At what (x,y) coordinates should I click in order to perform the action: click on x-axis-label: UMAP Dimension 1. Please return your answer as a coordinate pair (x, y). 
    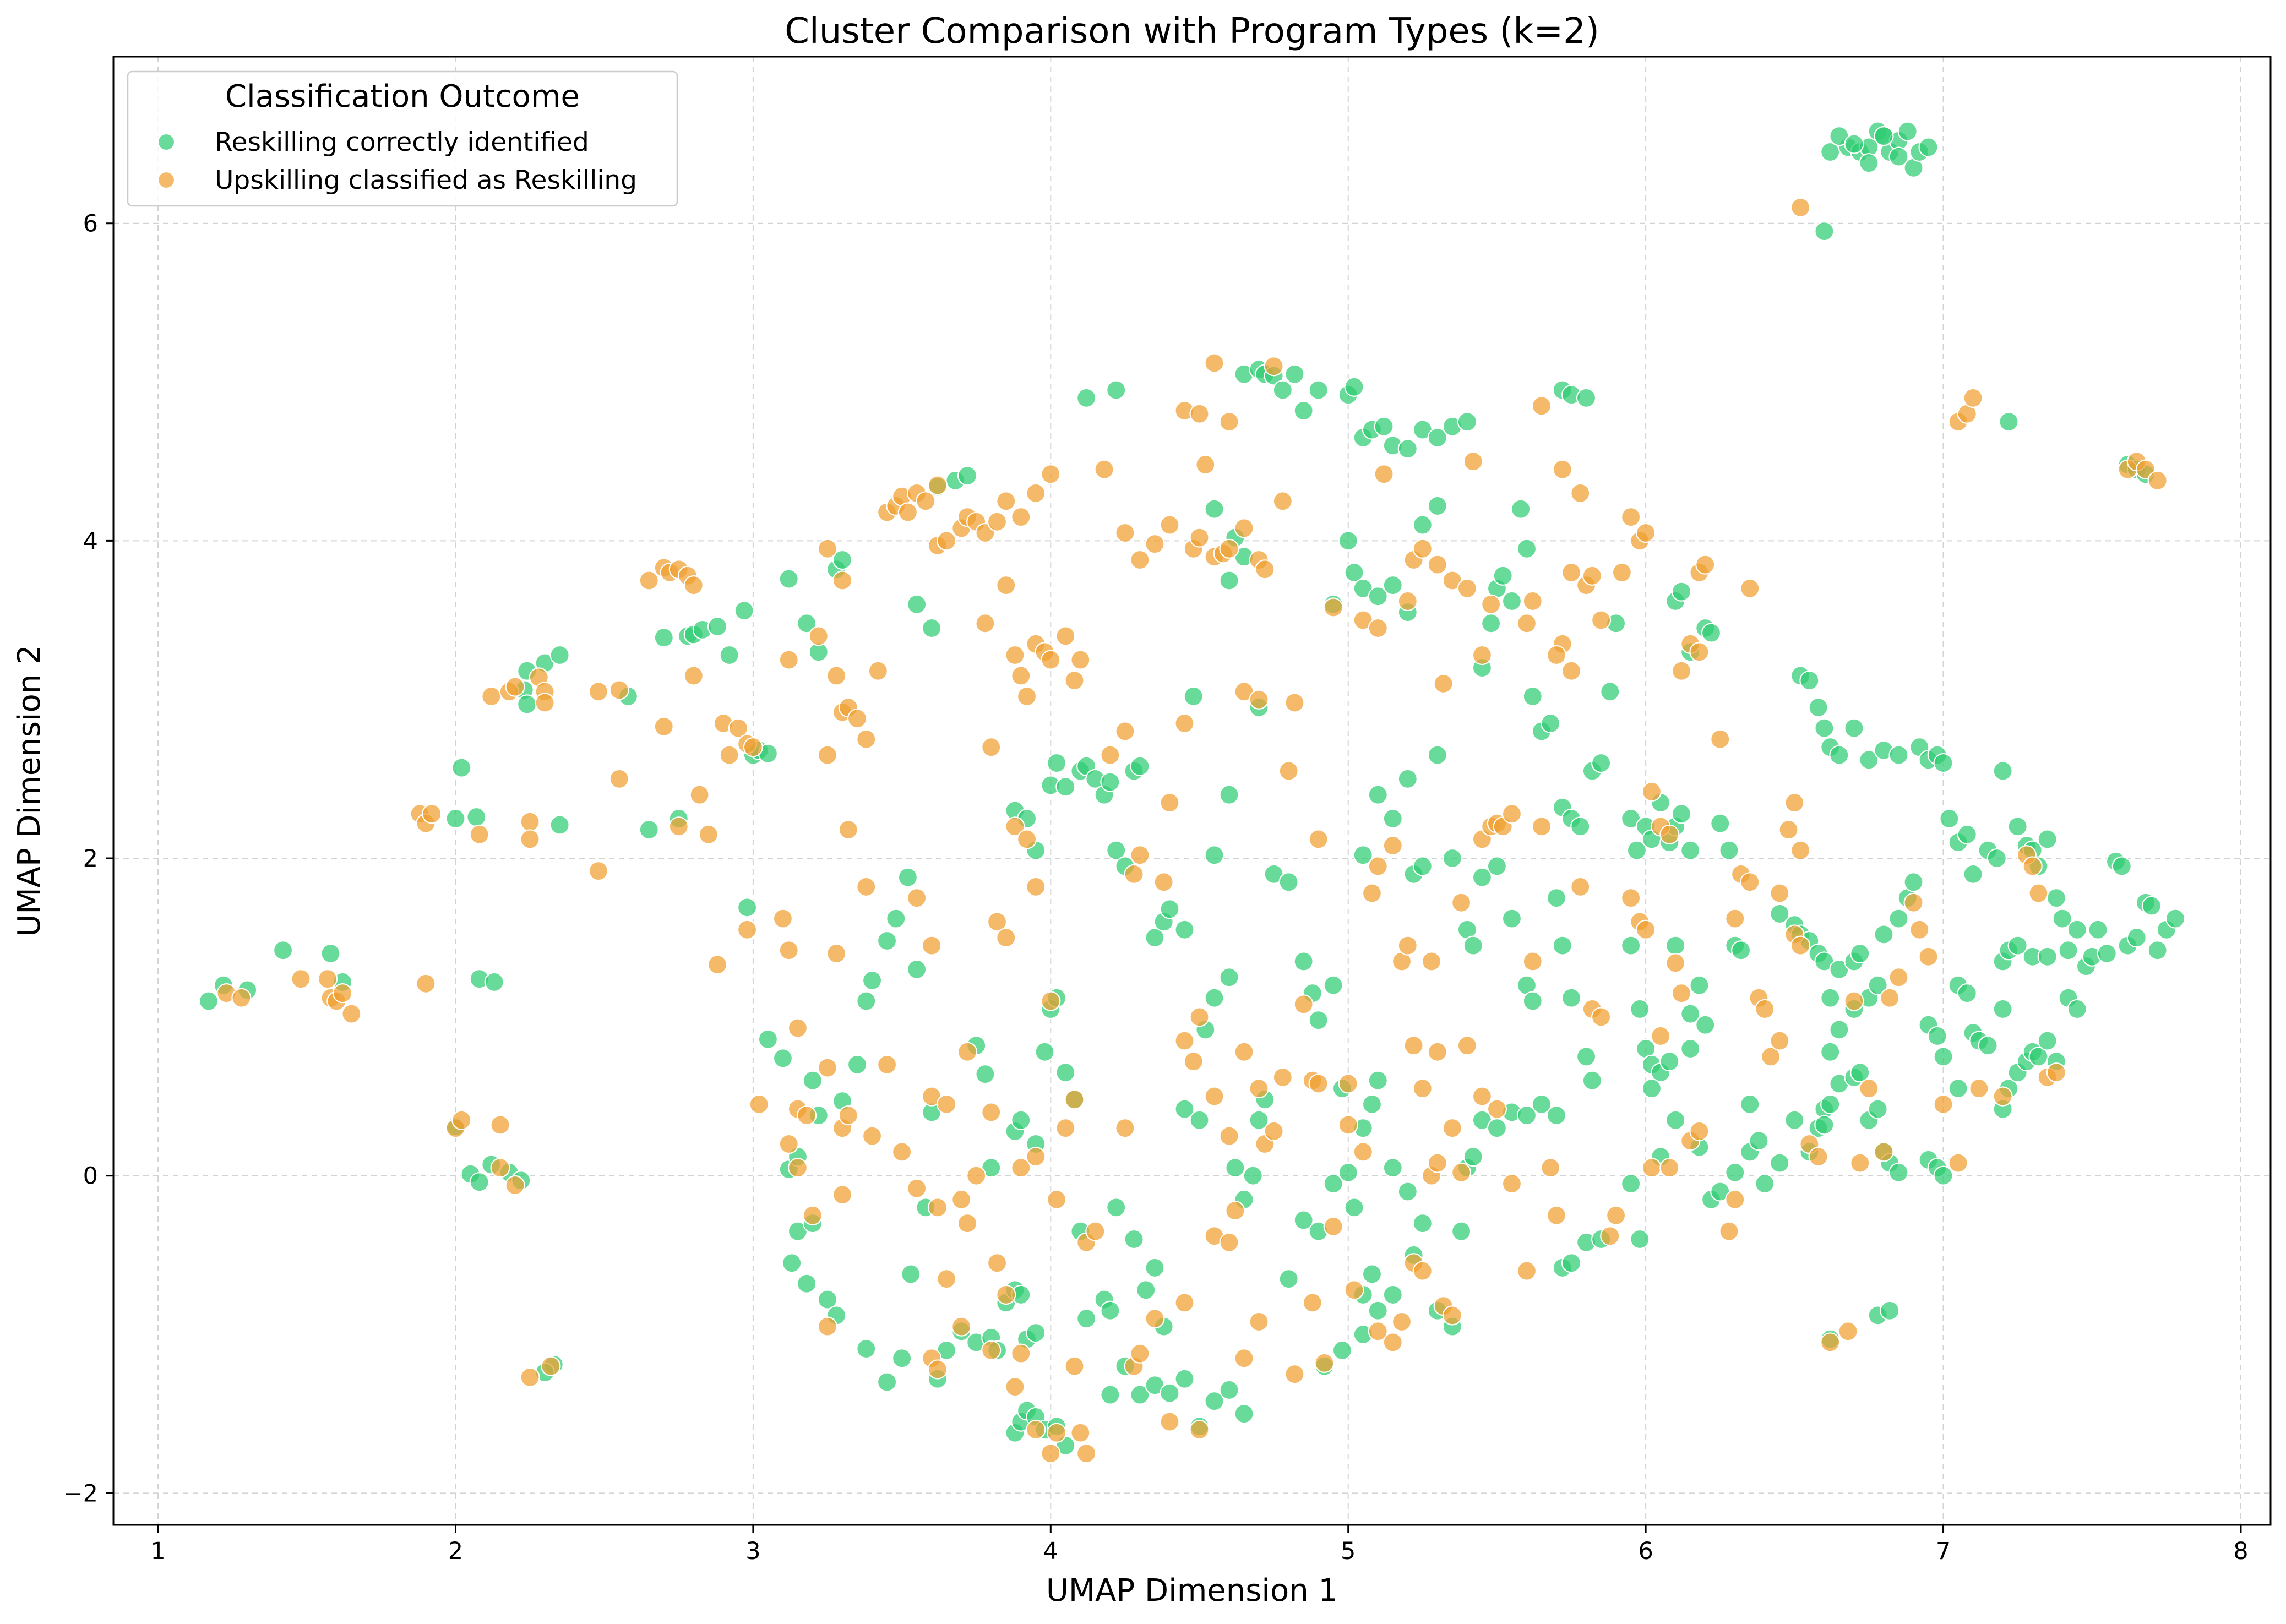
    Looking at the image, I should click on (1192, 1591).